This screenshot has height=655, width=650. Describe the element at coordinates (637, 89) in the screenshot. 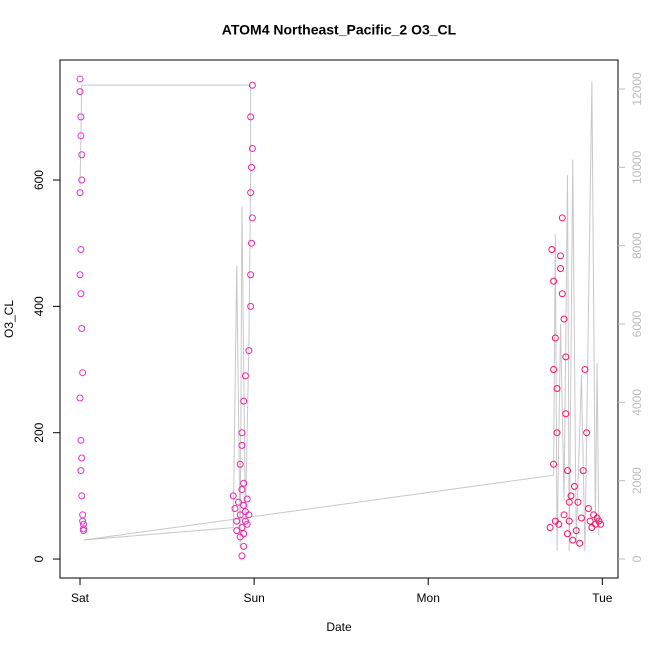

I see `y2-tick-label: 12000` at that location.